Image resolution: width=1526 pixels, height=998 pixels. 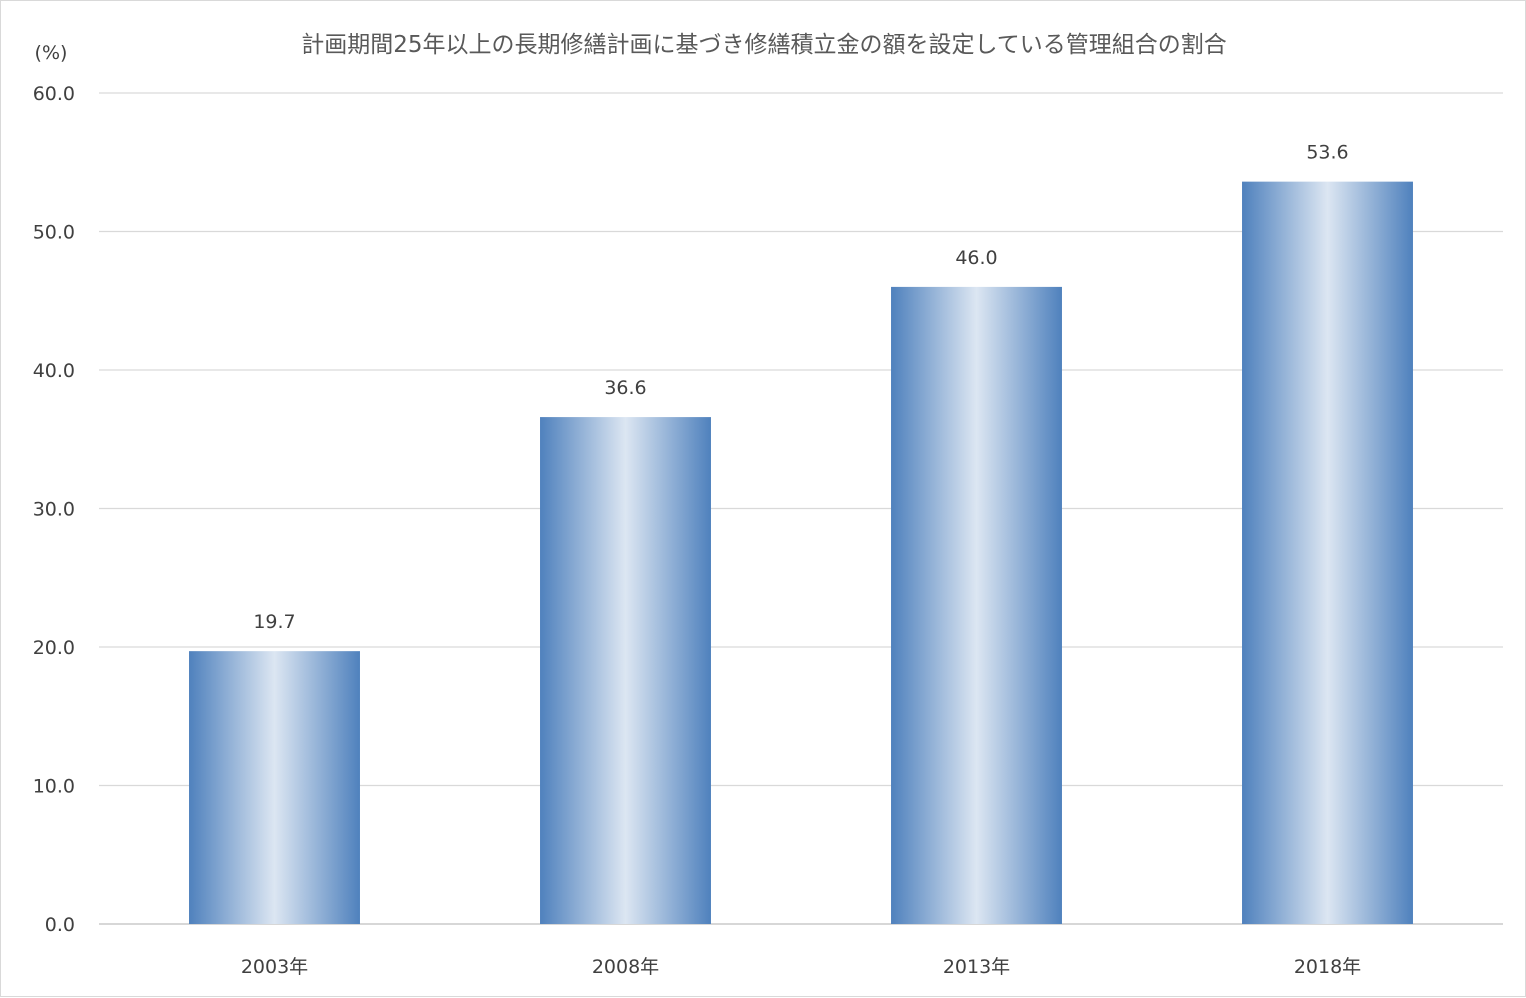 What do you see at coordinates (274, 967) in the screenshot?
I see `x-tick-label: 2003年` at bounding box center [274, 967].